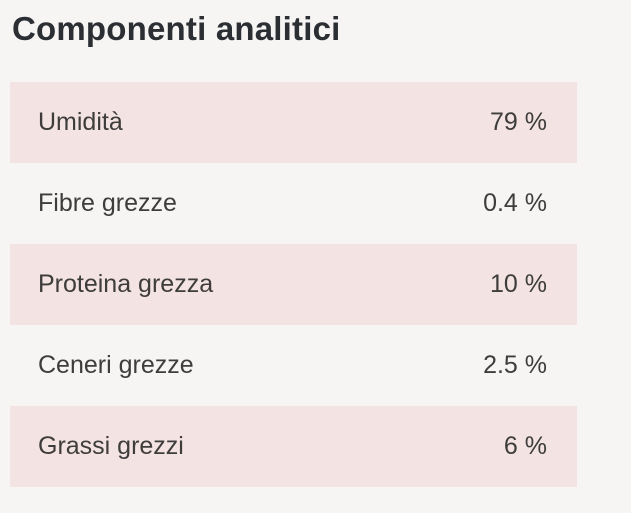 This screenshot has width=631, height=513. What do you see at coordinates (525, 446) in the screenshot?
I see `component-value: 6 %` at bounding box center [525, 446].